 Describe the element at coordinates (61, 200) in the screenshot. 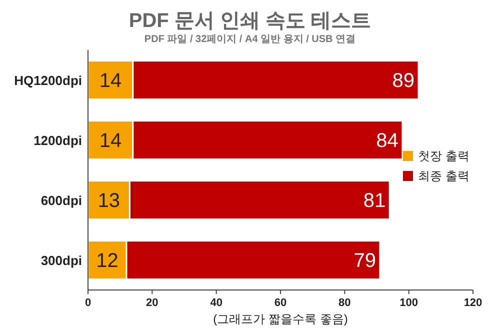

I see `y-tick-label: 600dpi` at that location.